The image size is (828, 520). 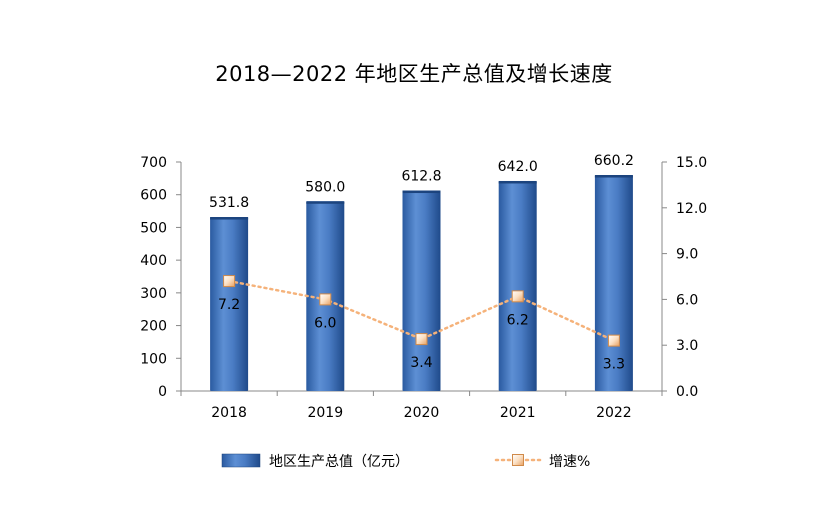 I want to click on growth-value-label: 3.4, so click(x=421, y=363).